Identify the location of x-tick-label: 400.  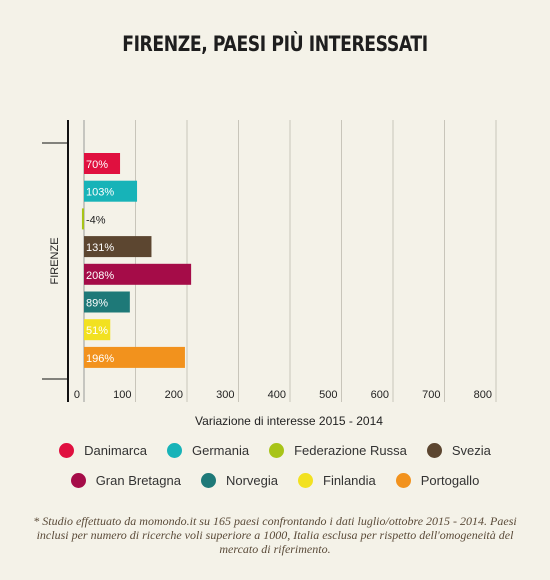
(277, 395).